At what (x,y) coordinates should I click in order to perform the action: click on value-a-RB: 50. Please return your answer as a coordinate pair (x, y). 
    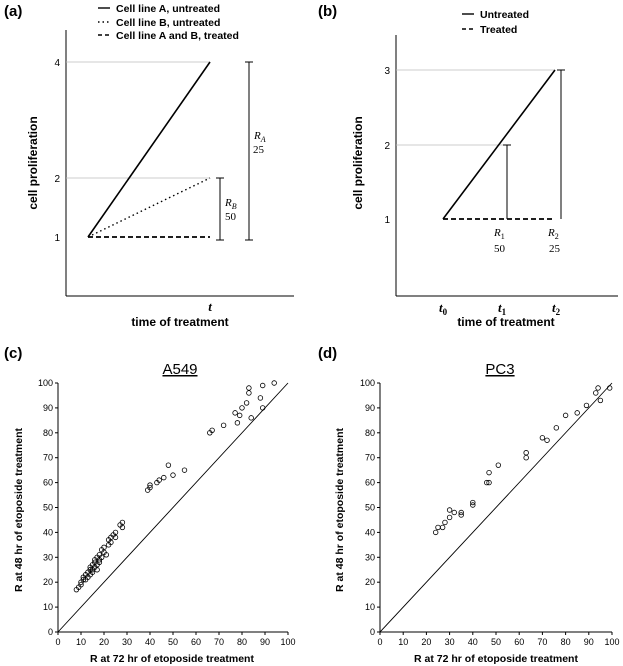
    Looking at the image, I should click on (231, 217).